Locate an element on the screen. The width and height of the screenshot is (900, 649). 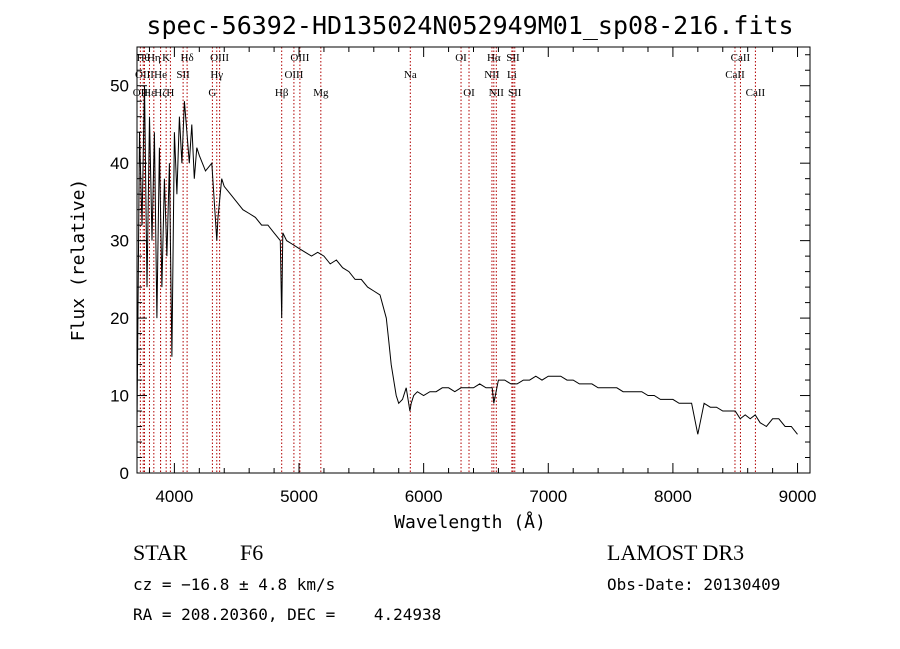
spectral-line-label: Hα is located at coordinates (494, 58).